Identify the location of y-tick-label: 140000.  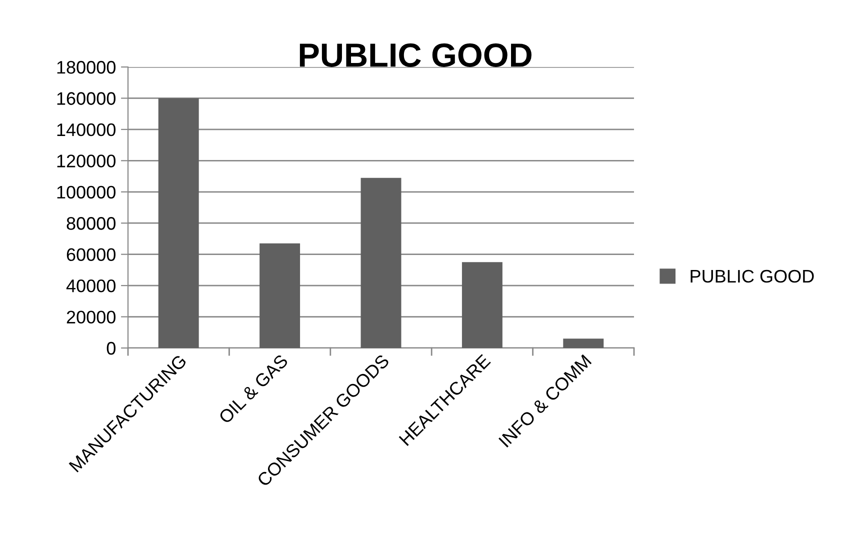
(86, 129).